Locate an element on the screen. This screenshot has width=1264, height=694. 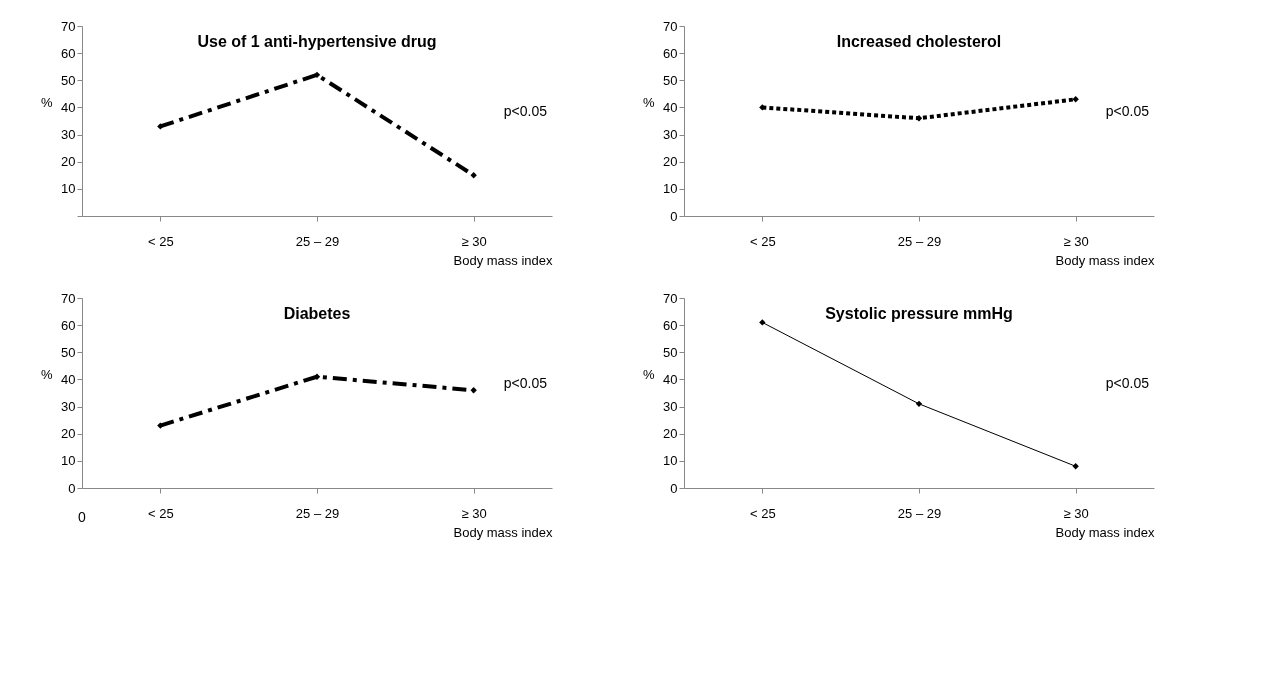
chart-title: Use of 1 anti-hypertensive drug is located at coordinates (317, 41).